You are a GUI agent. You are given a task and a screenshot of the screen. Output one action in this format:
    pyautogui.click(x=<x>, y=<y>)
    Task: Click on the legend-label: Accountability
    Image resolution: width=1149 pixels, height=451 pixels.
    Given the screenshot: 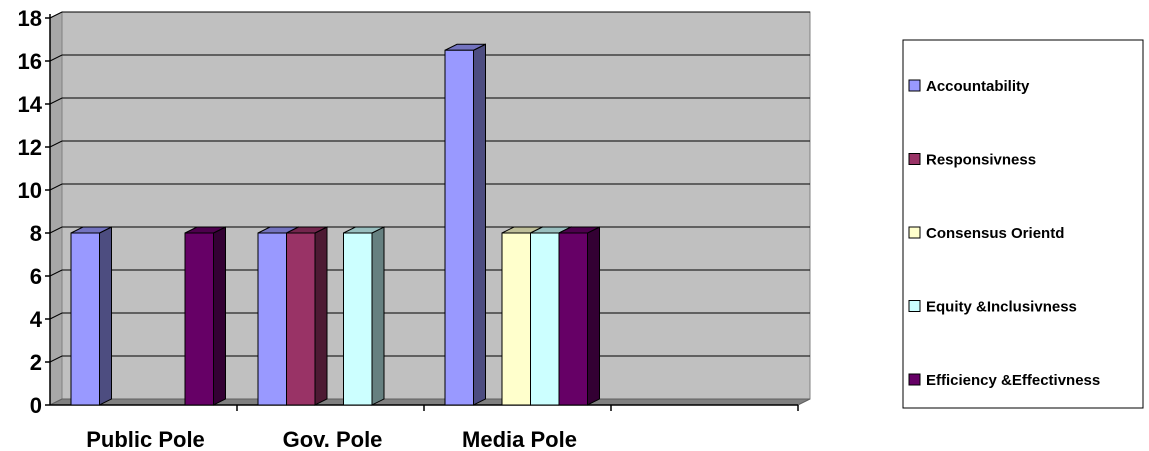 What is the action you would take?
    pyautogui.click(x=978, y=86)
    